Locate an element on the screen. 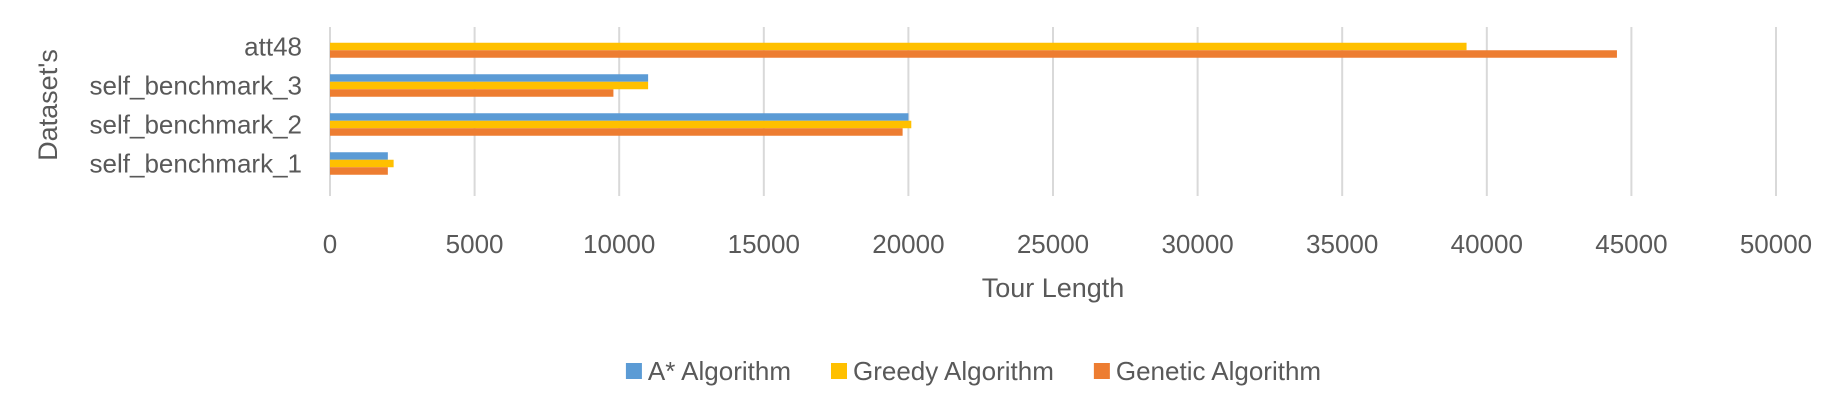 This screenshot has width=1827, height=414. x-tick-label: 15000 is located at coordinates (764, 244).